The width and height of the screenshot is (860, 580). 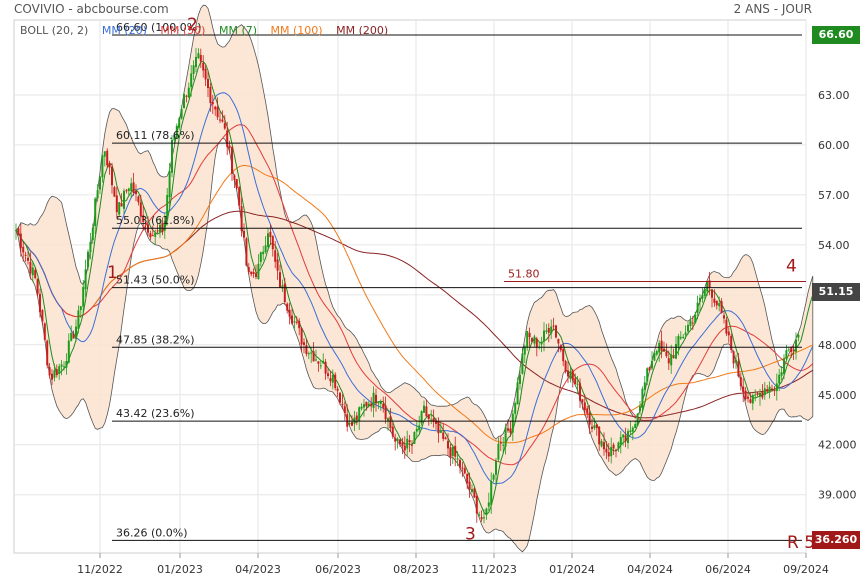 I want to click on wave-label: 3, so click(x=470, y=535).